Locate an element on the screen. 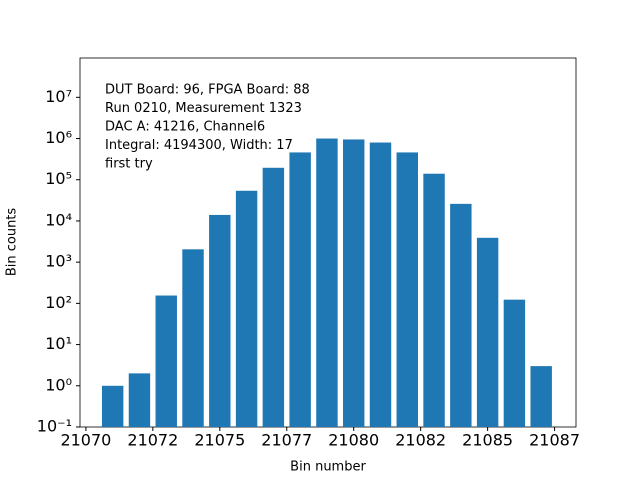  y-axis-label: Bin counts is located at coordinates (12, 242).